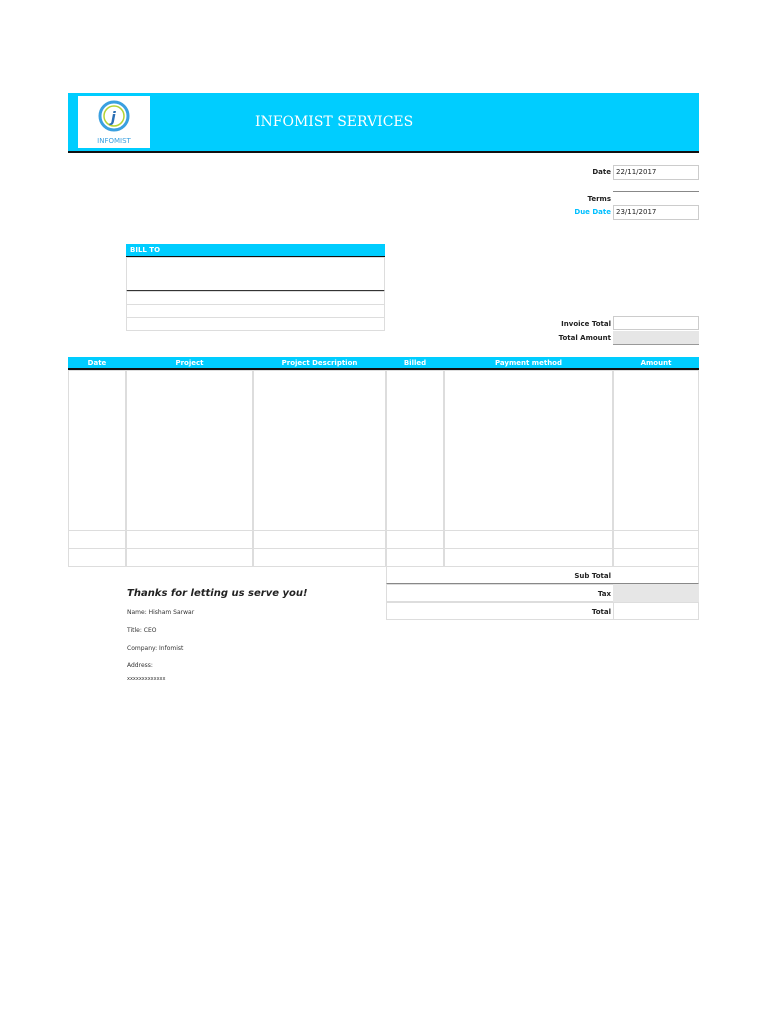  Describe the element at coordinates (542, 575) in the screenshot. I see `subtotal-row` at that location.